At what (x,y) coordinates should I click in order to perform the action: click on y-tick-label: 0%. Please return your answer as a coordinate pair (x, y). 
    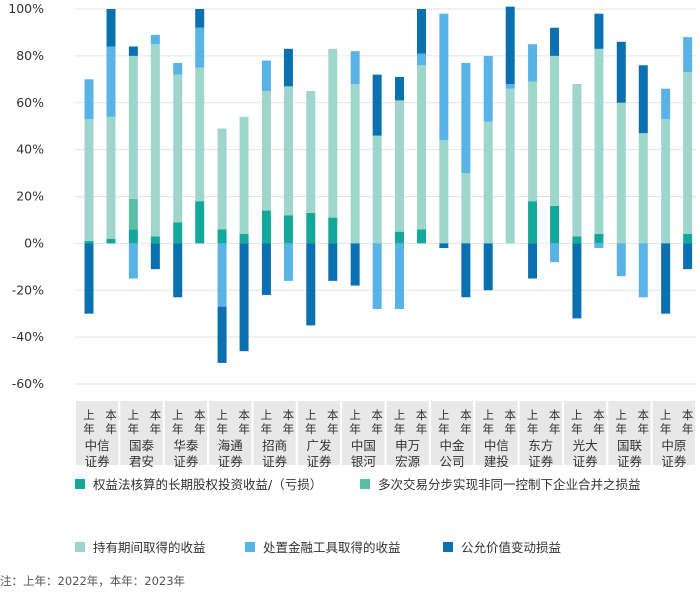
    Looking at the image, I should click on (34, 242).